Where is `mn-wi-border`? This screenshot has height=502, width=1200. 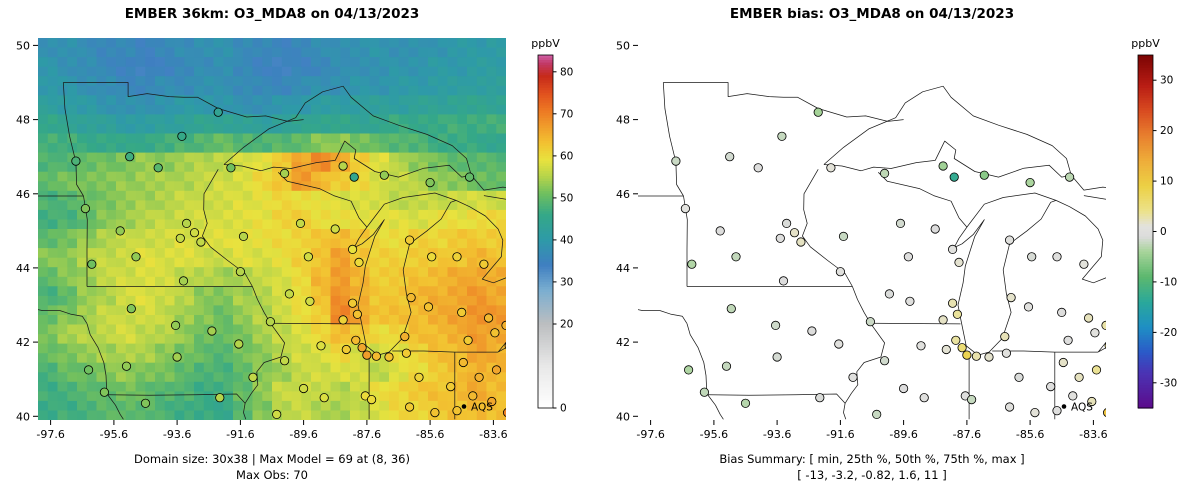 mn-wi-border is located at coordinates (827, 228).